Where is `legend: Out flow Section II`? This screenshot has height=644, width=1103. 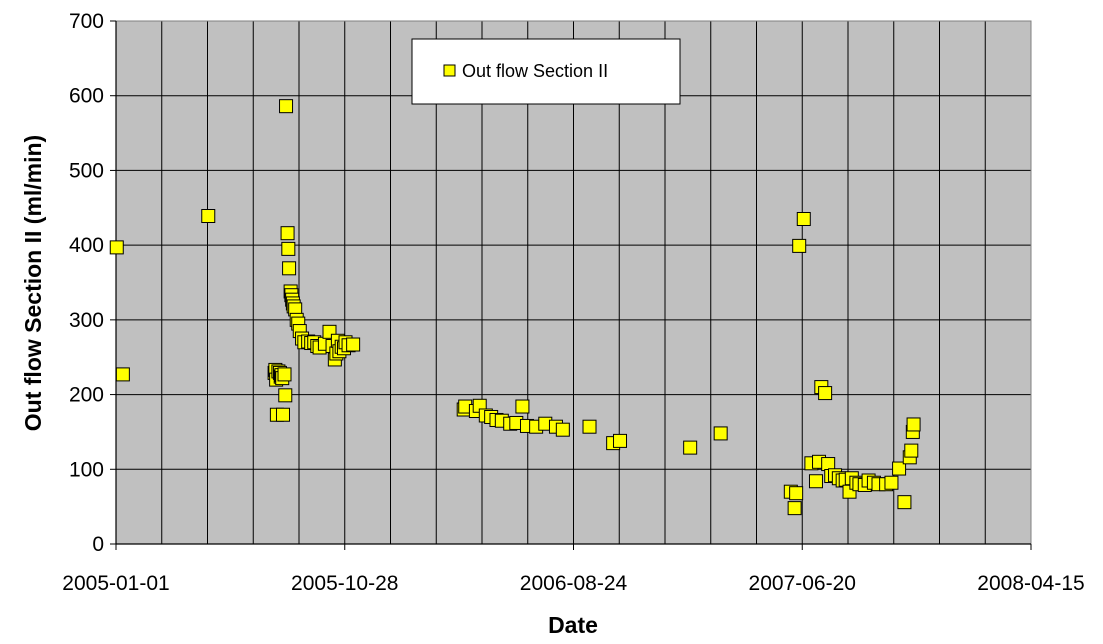
legend: Out flow Section II is located at coordinates (546, 71).